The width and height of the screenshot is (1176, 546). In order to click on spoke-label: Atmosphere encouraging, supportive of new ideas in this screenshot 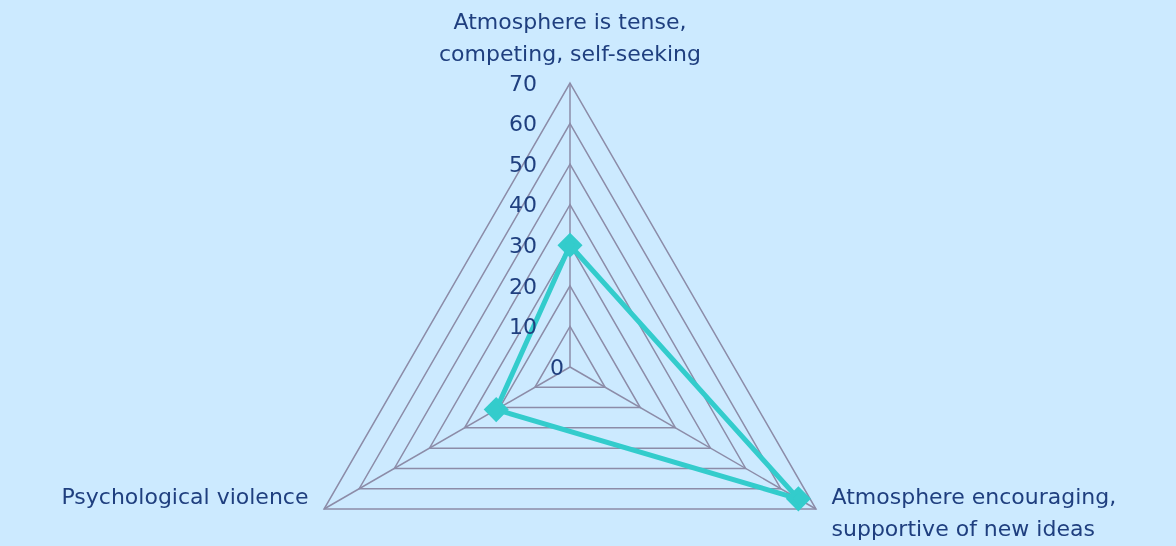, I will do `click(974, 512)`.